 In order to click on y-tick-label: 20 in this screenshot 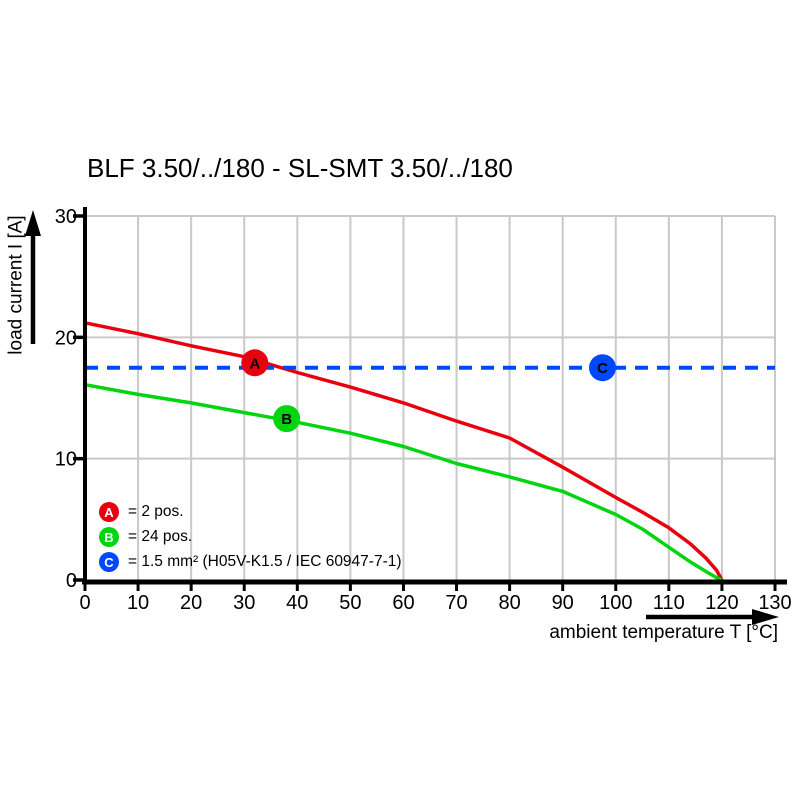, I will do `click(66, 338)`.